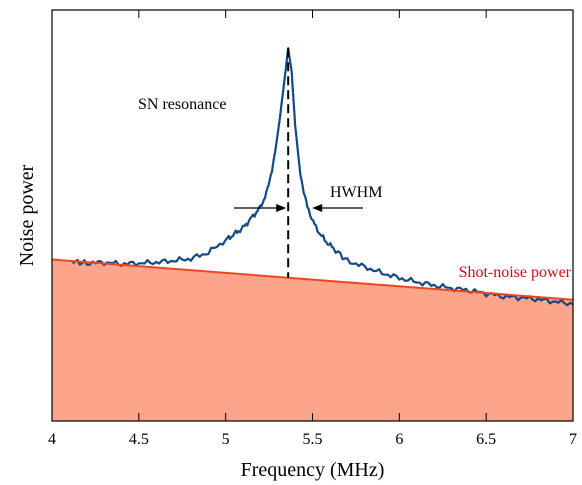 The height and width of the screenshot is (485, 582). I want to click on hwhm-label: HWHM, so click(356, 192).